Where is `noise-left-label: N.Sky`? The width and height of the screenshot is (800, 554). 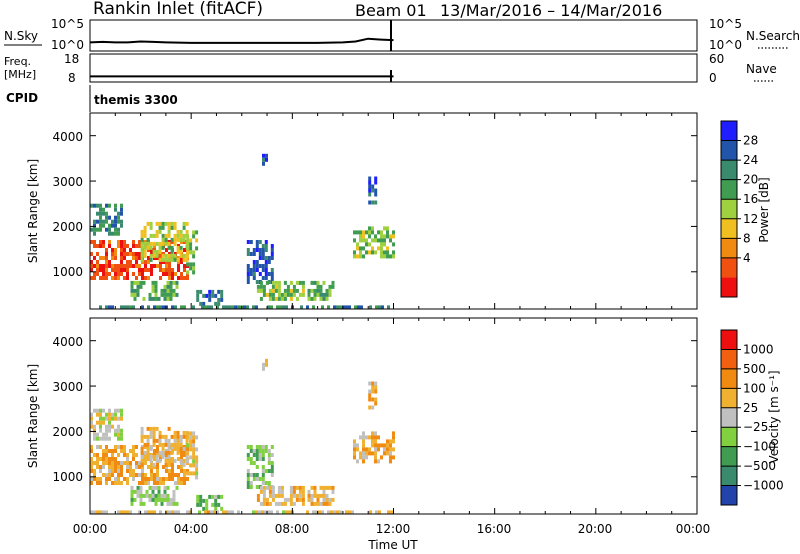 noise-left-label: N.Sky is located at coordinates (21, 36).